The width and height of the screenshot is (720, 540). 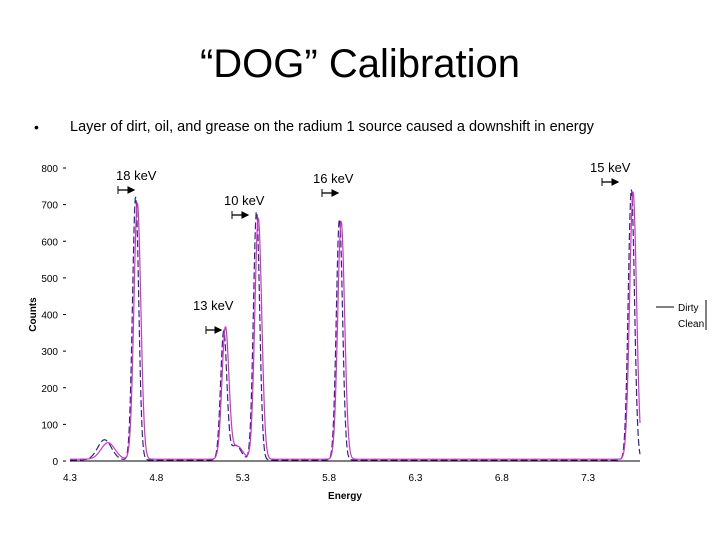 What do you see at coordinates (360, 64) in the screenshot?
I see `slide-title: “DOG” Calibration` at bounding box center [360, 64].